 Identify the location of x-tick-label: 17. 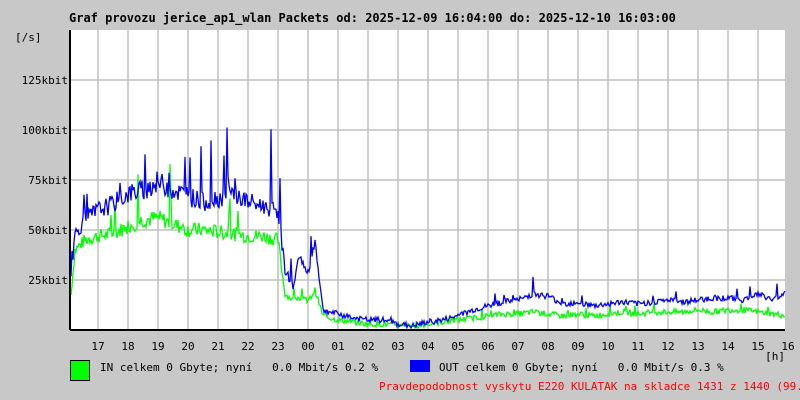
(97, 346).